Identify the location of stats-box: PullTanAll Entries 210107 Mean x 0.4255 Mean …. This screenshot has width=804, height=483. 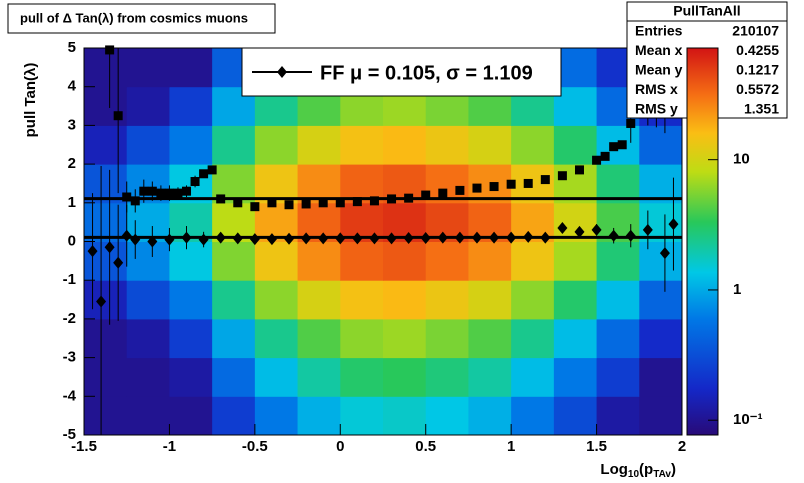
(707, 60).